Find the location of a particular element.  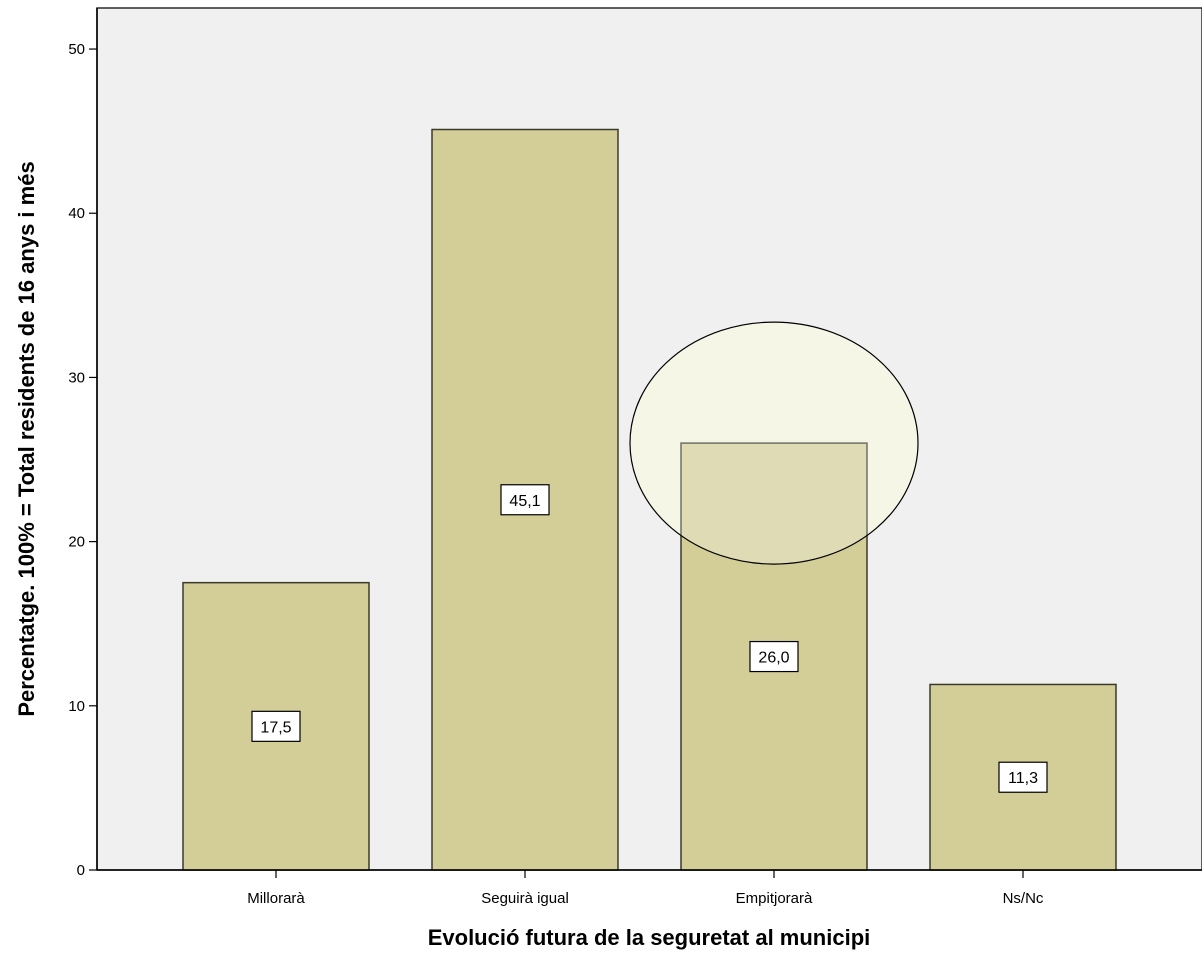

y-tick-label: 10 is located at coordinates (76, 706).